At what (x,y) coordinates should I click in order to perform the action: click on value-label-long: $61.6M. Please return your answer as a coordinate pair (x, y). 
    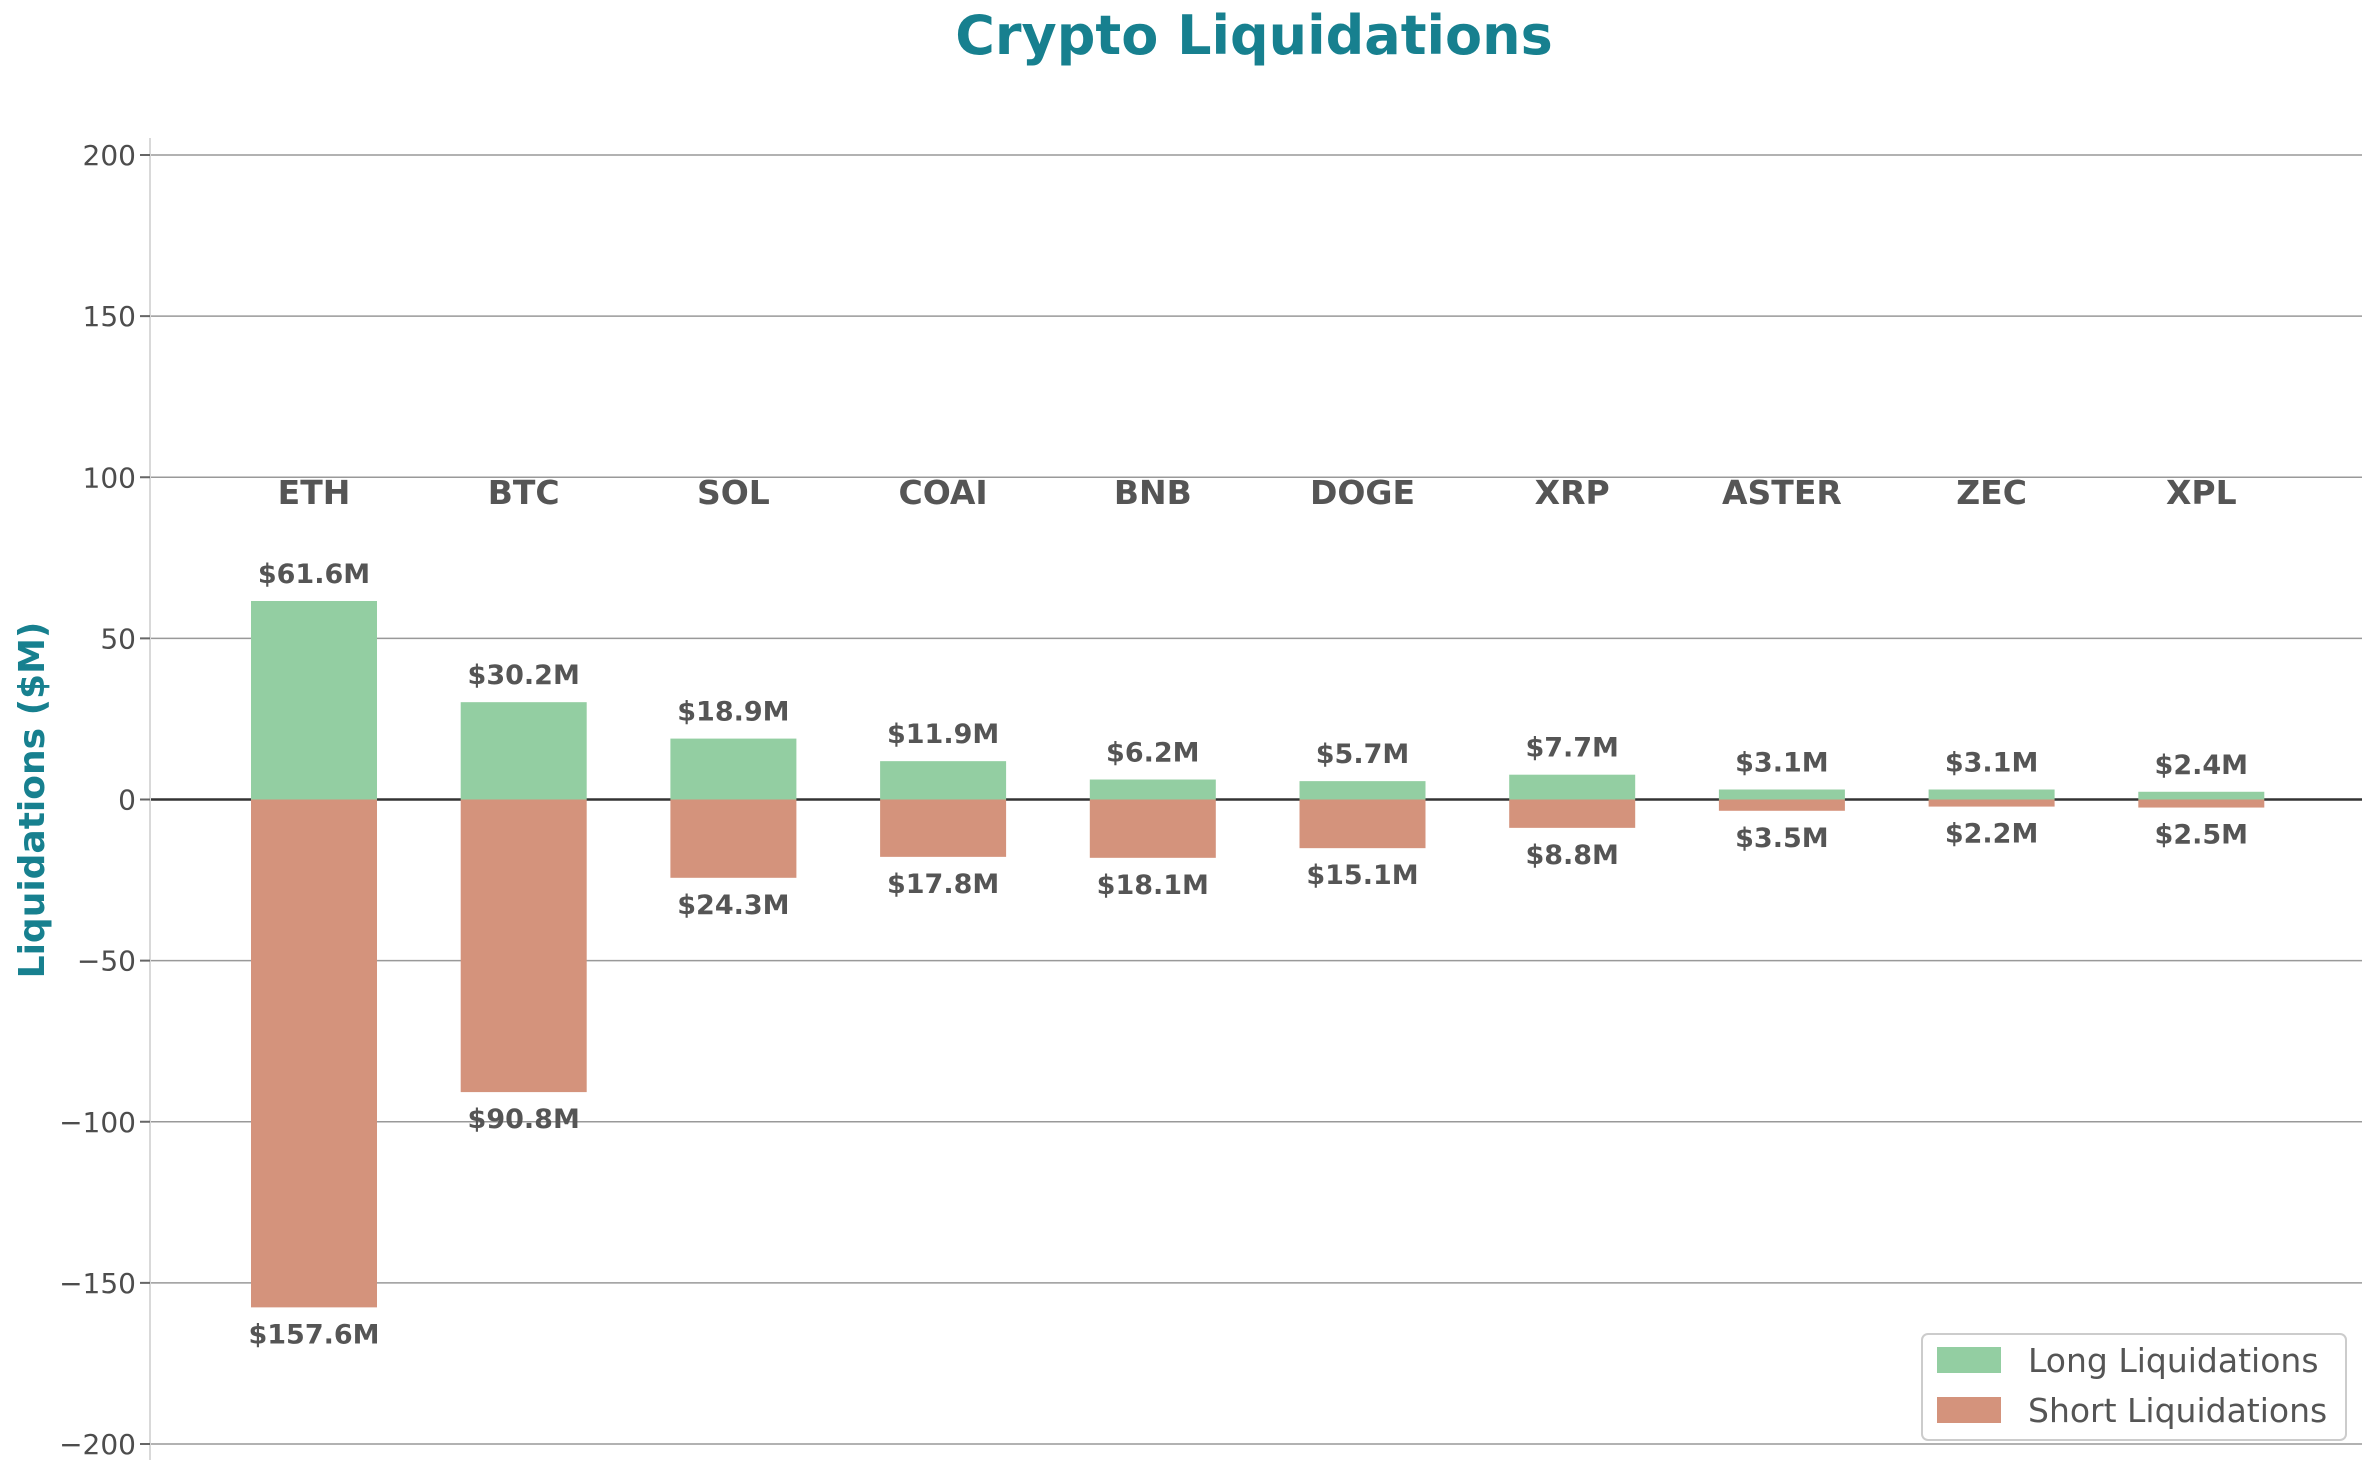
    Looking at the image, I should click on (314, 574).